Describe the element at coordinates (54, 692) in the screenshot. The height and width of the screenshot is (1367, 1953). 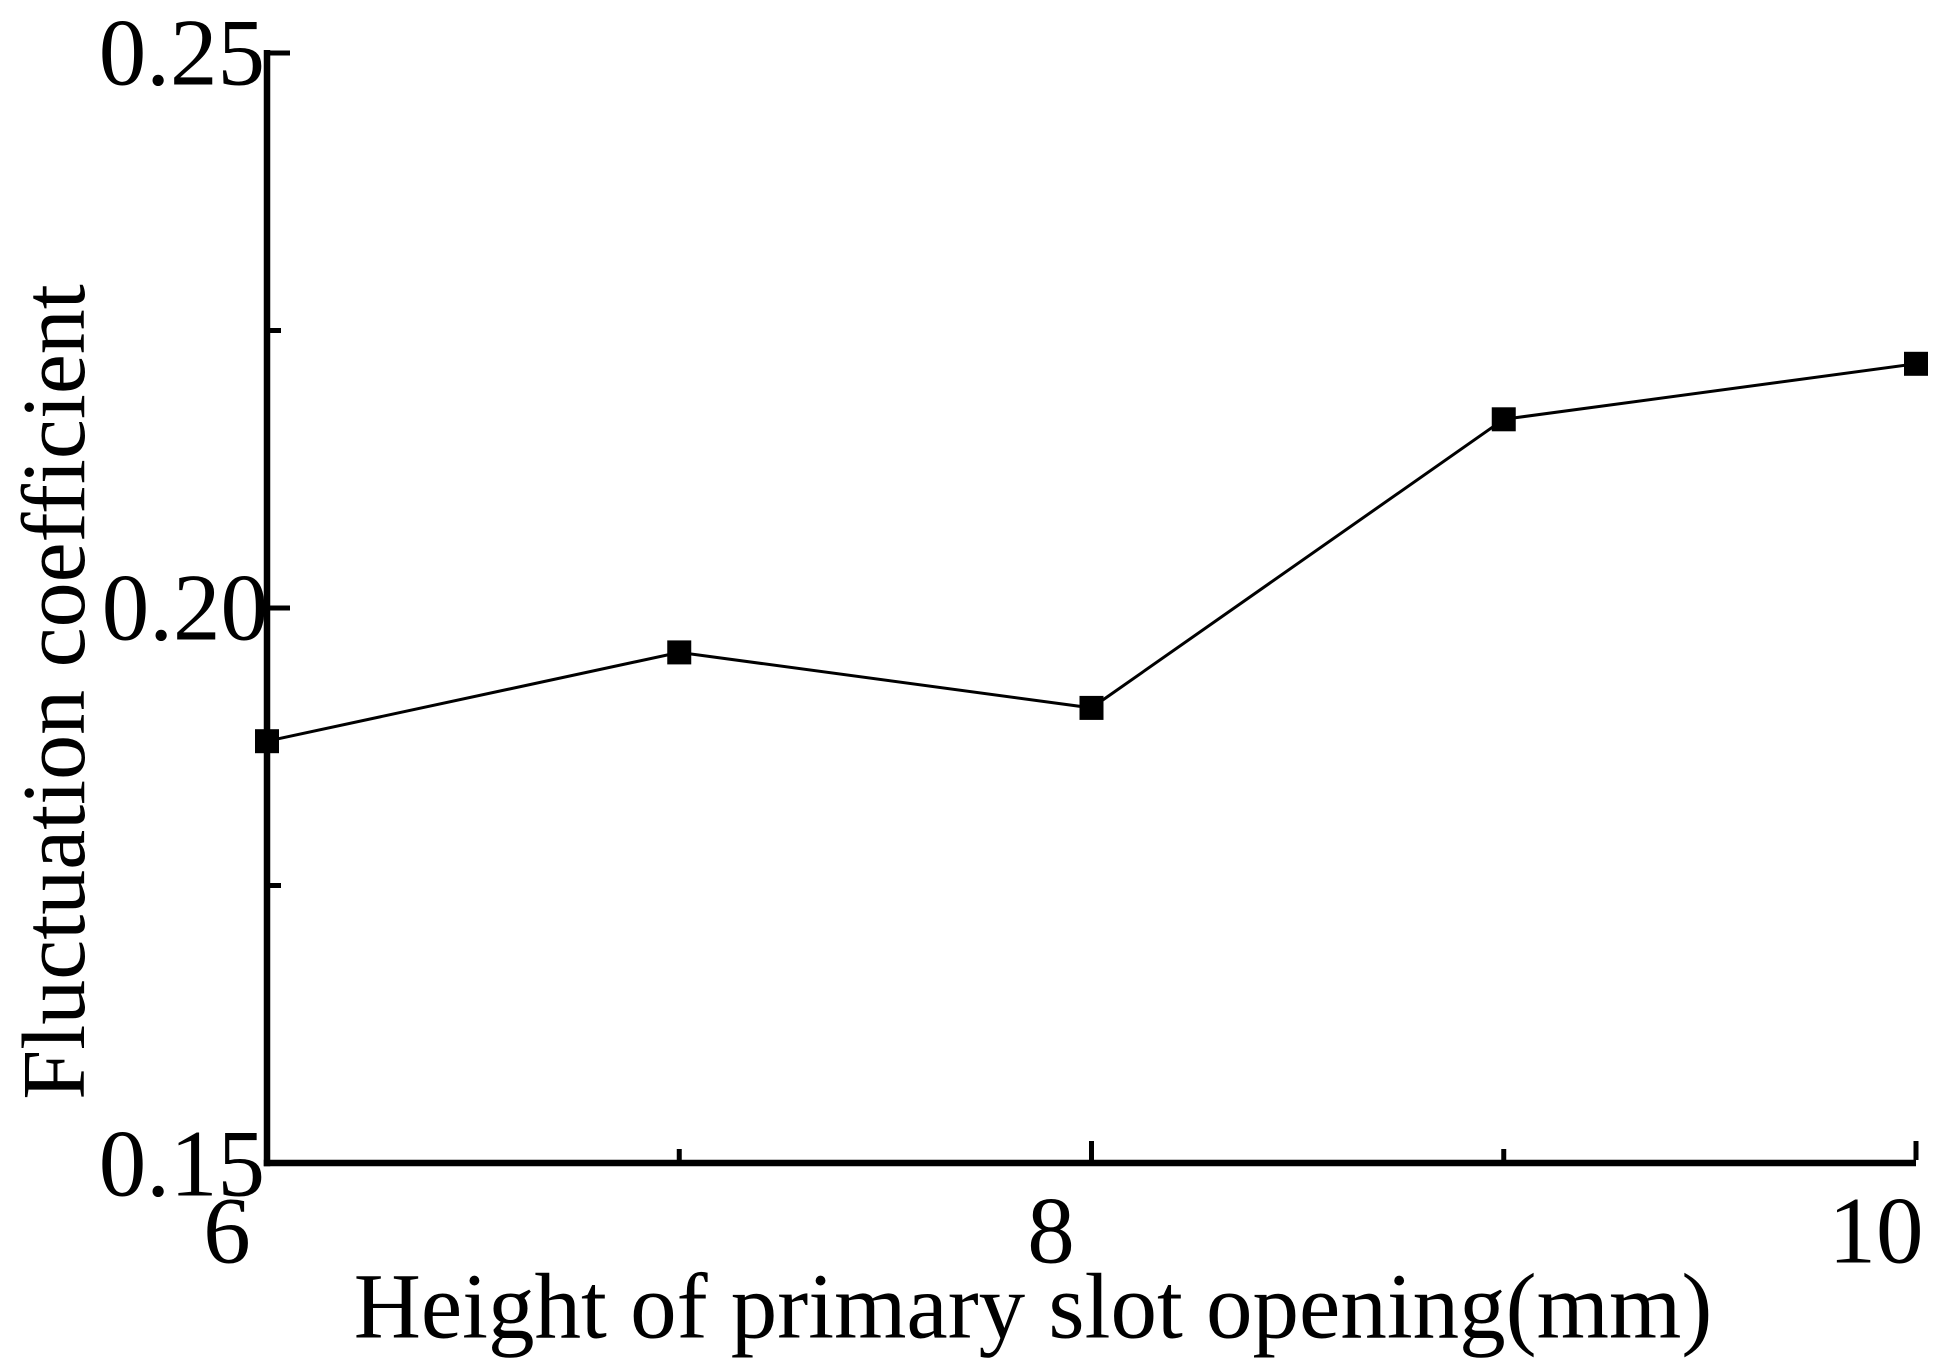
I see `y-axis-title: Fluctuation coefficient` at that location.